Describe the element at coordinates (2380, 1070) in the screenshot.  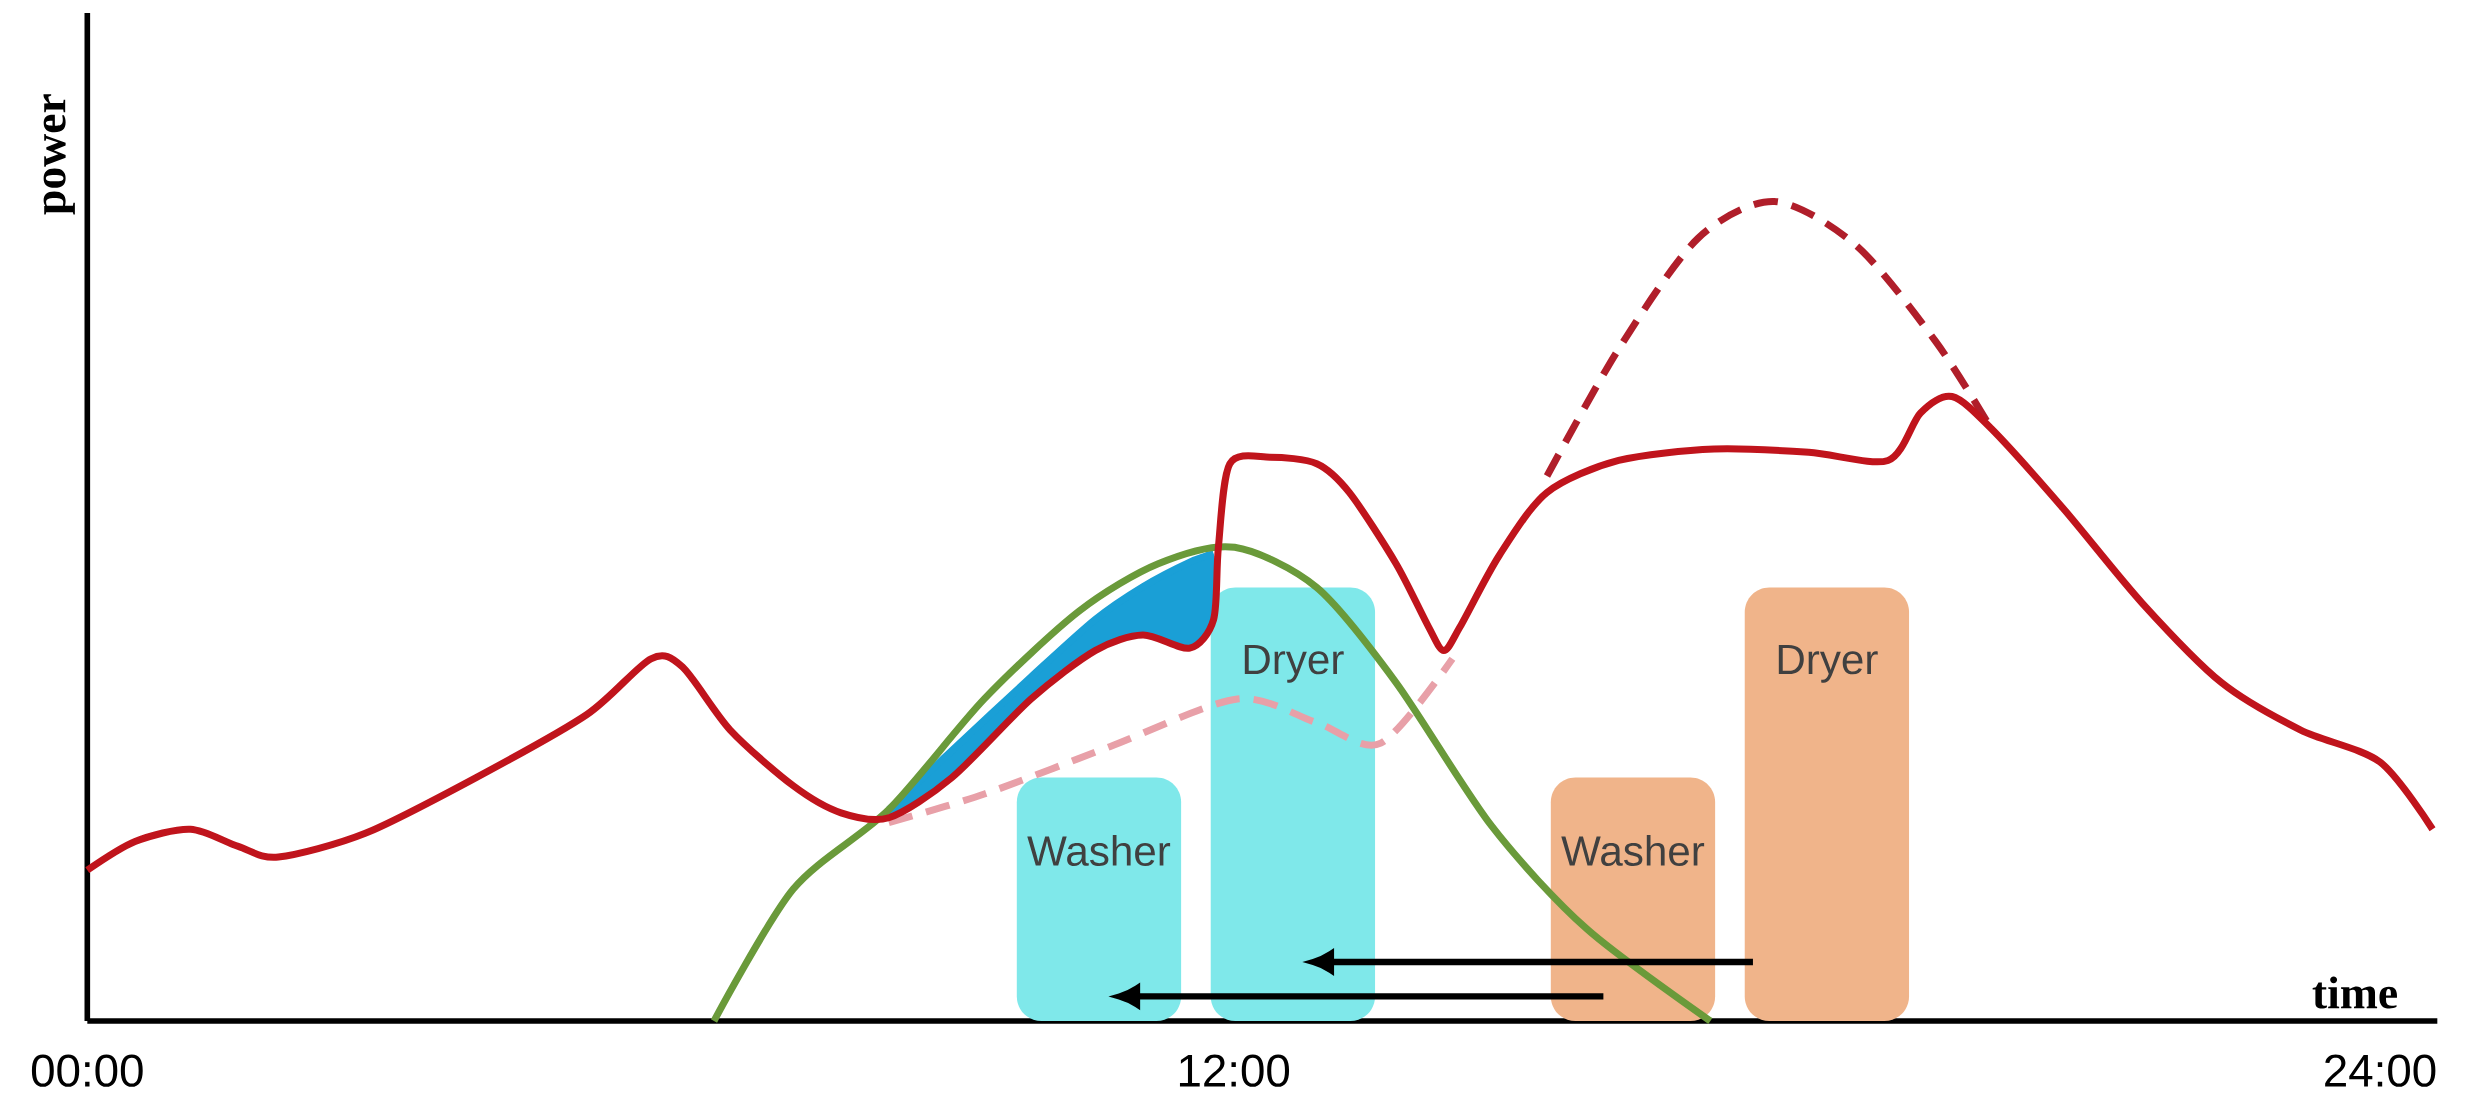
I see `x-tick-label: 24:00` at that location.